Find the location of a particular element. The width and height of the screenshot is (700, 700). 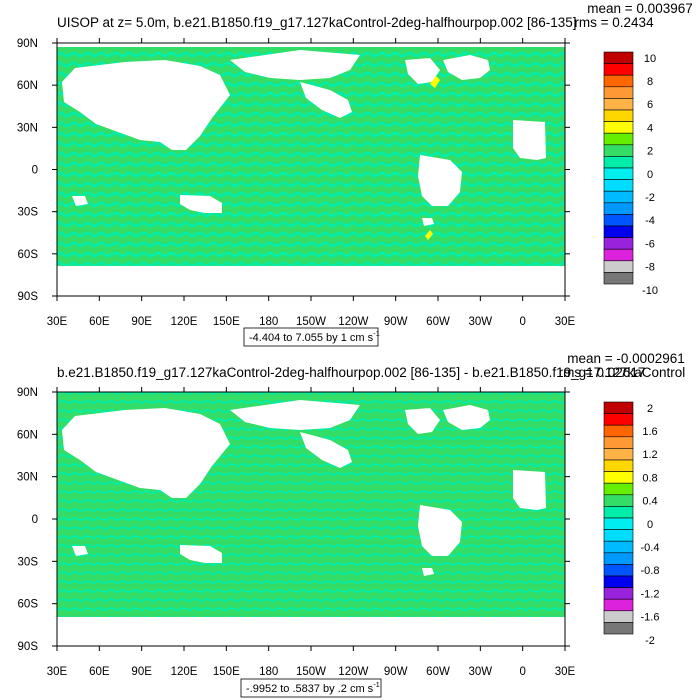

colorbar-label: -1.2 is located at coordinates (650, 594).